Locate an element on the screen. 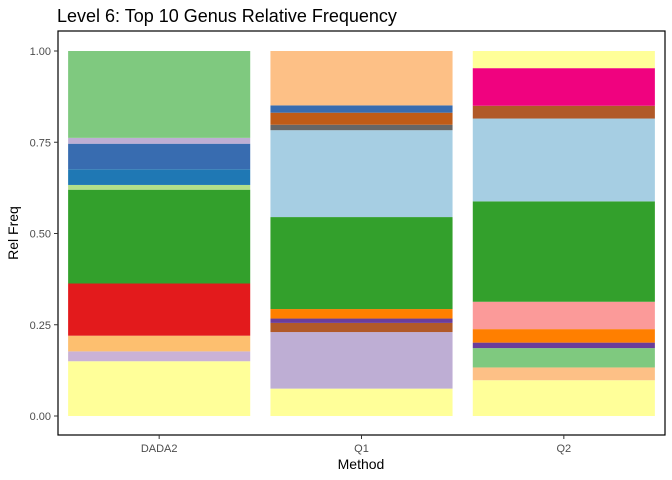 The width and height of the screenshot is (672, 480). y-tick-label: 1.00 is located at coordinates (40, 52).